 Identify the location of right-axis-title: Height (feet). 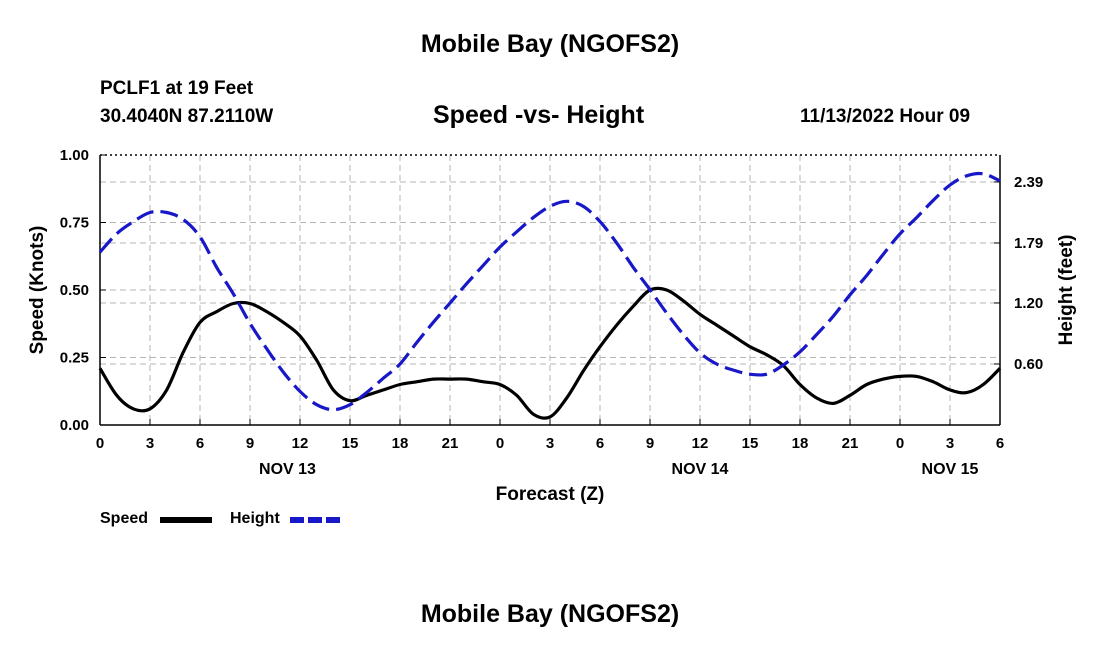
(1066, 290).